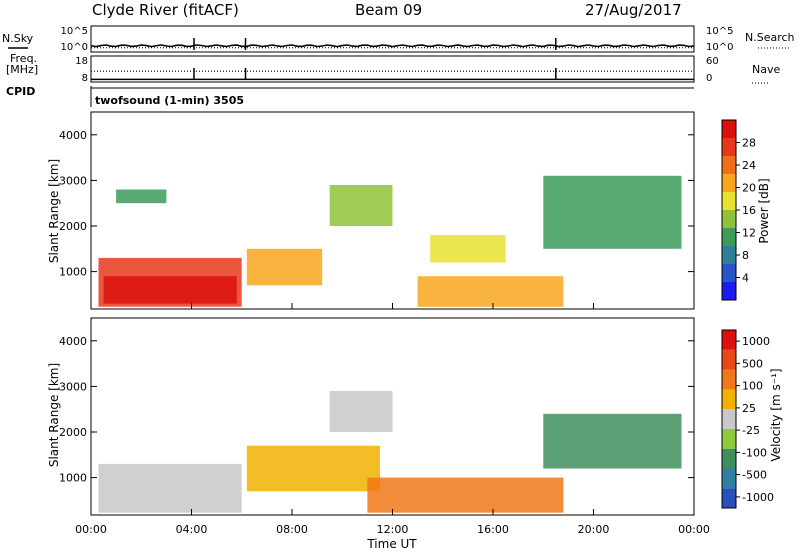 This screenshot has height=554, width=800. What do you see at coordinates (747, 419) in the screenshot?
I see `velocity-colorbar: 1000 500 100 25 -25 -100 -500 -1000` at bounding box center [747, 419].